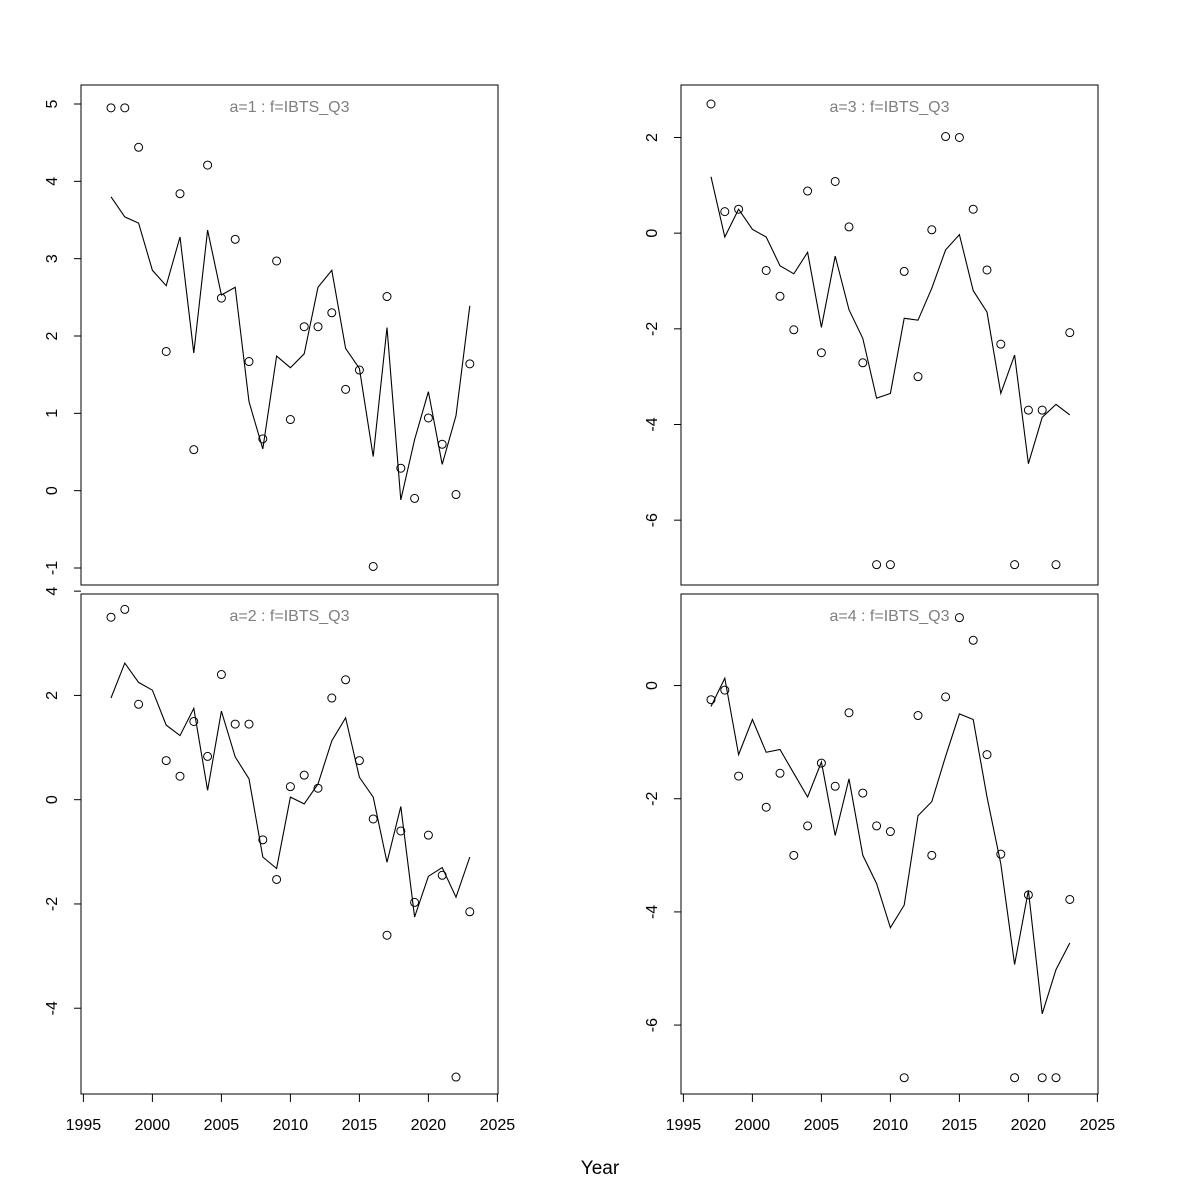 This screenshot has height=1200, width=1200. Describe the element at coordinates (600, 1168) in the screenshot. I see `x-axis-title: Year` at that location.